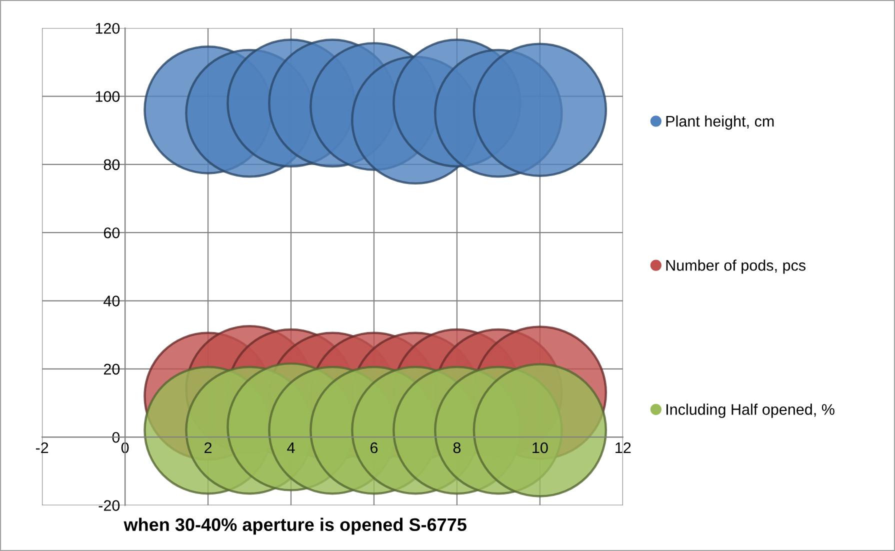  I want to click on y-tick-label: -20, so click(109, 505).